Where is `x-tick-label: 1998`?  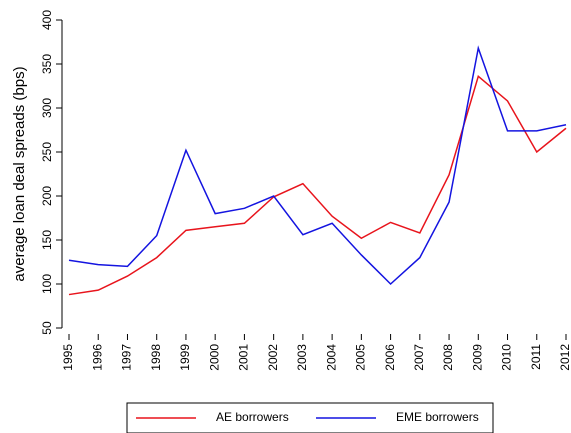
x-tick-label: 1998 is located at coordinates (156, 357).